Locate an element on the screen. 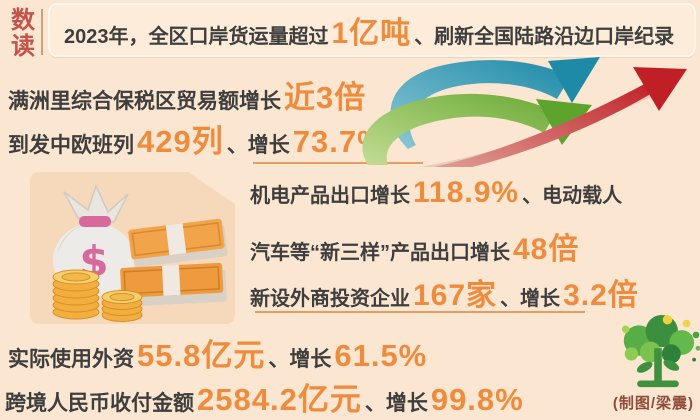 This screenshot has height=420, width=700. headline-box: 2023年，全区口岸货运量超过 1亿吨 、刷新全国陆路沿边口岸纪录 is located at coordinates (372, 30).